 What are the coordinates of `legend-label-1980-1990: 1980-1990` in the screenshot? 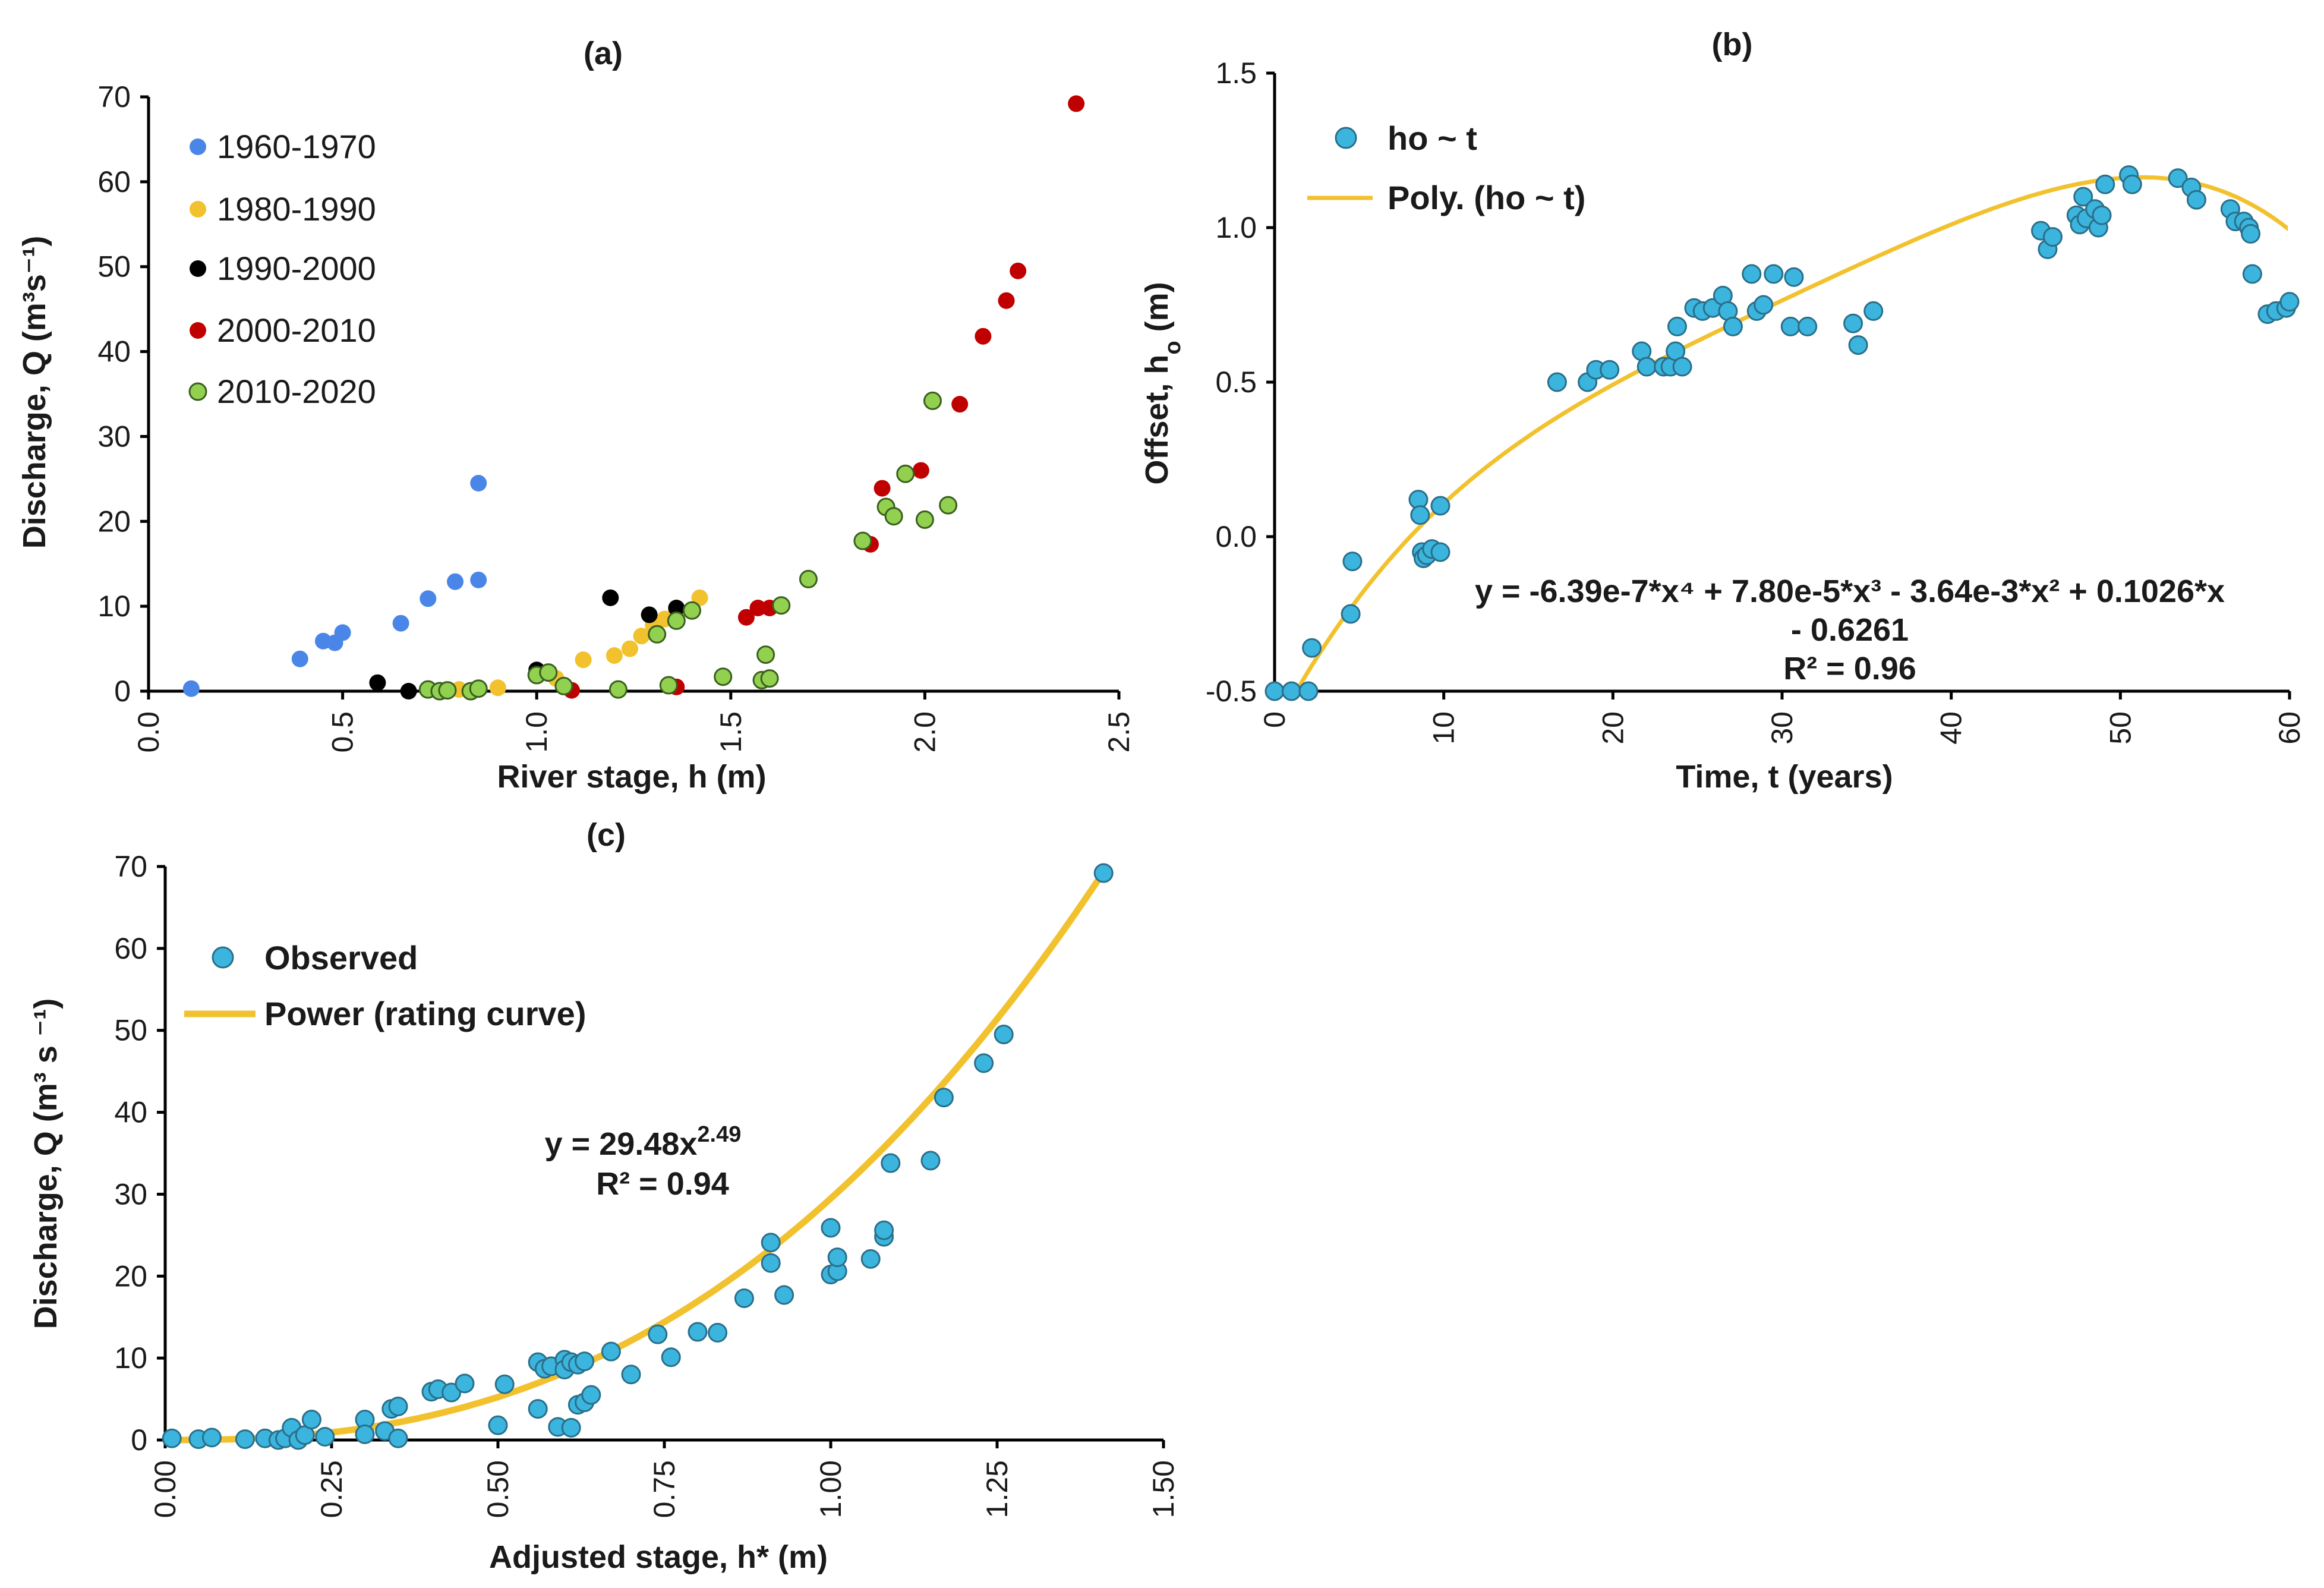 It's located at (296, 209).